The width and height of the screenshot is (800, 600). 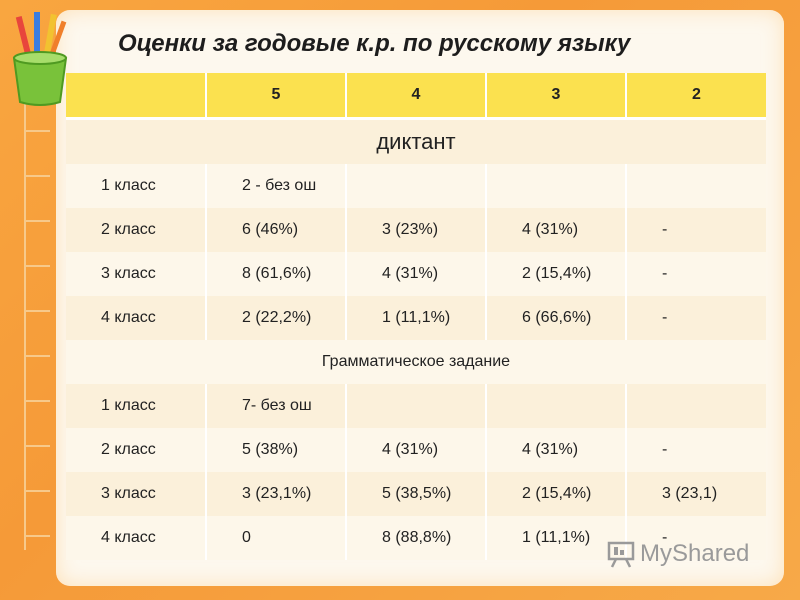 I want to click on page-title: Оценки за годовые к.р. по русскому языку, so click(x=374, y=43).